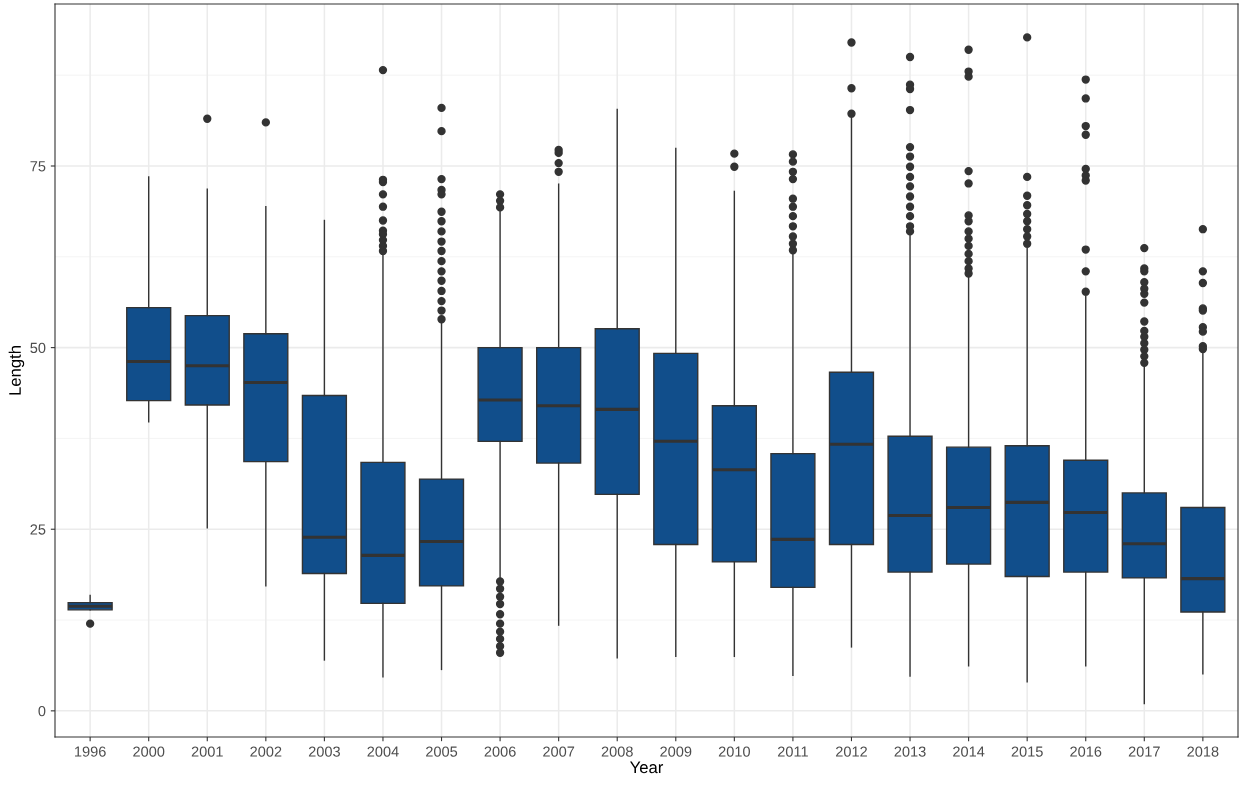  I want to click on x-tick-label: 1996, so click(90, 751).